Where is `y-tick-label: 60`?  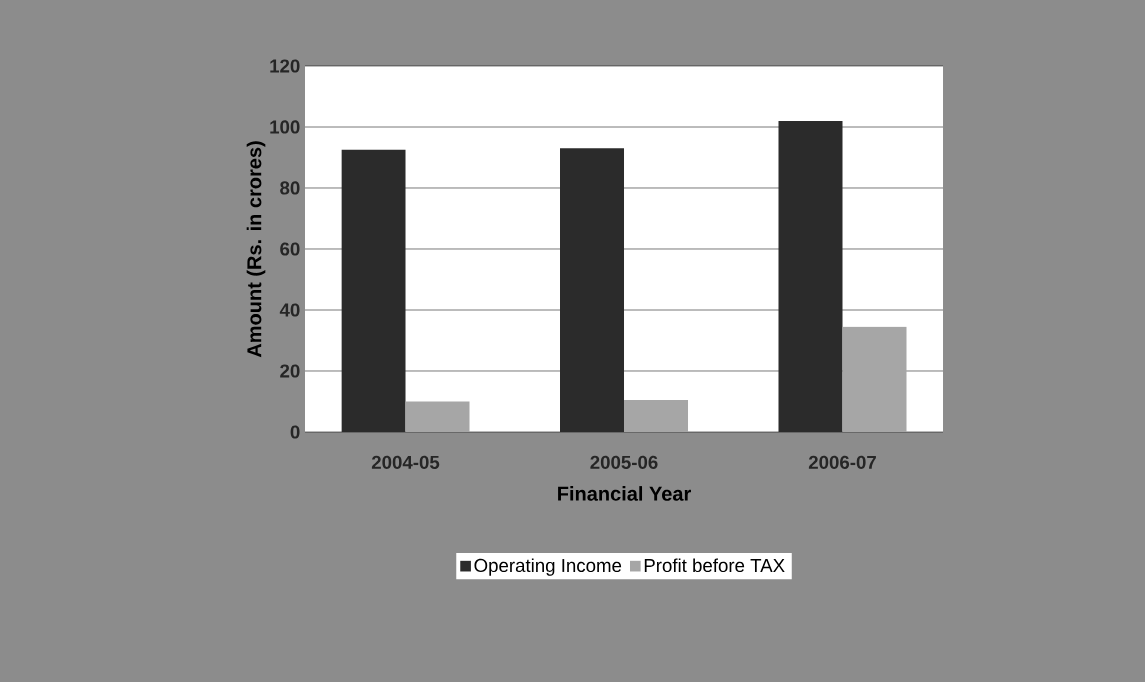 y-tick-label: 60 is located at coordinates (290, 249).